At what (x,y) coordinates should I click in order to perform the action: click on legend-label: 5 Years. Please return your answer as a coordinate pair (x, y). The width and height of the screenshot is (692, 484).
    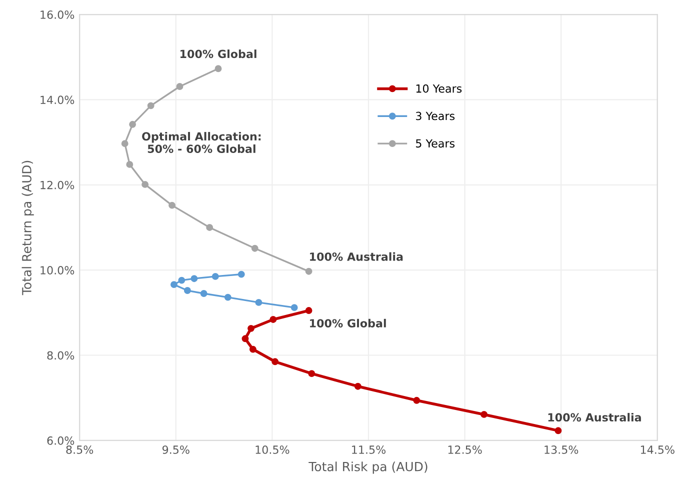
    Looking at the image, I should click on (435, 143).